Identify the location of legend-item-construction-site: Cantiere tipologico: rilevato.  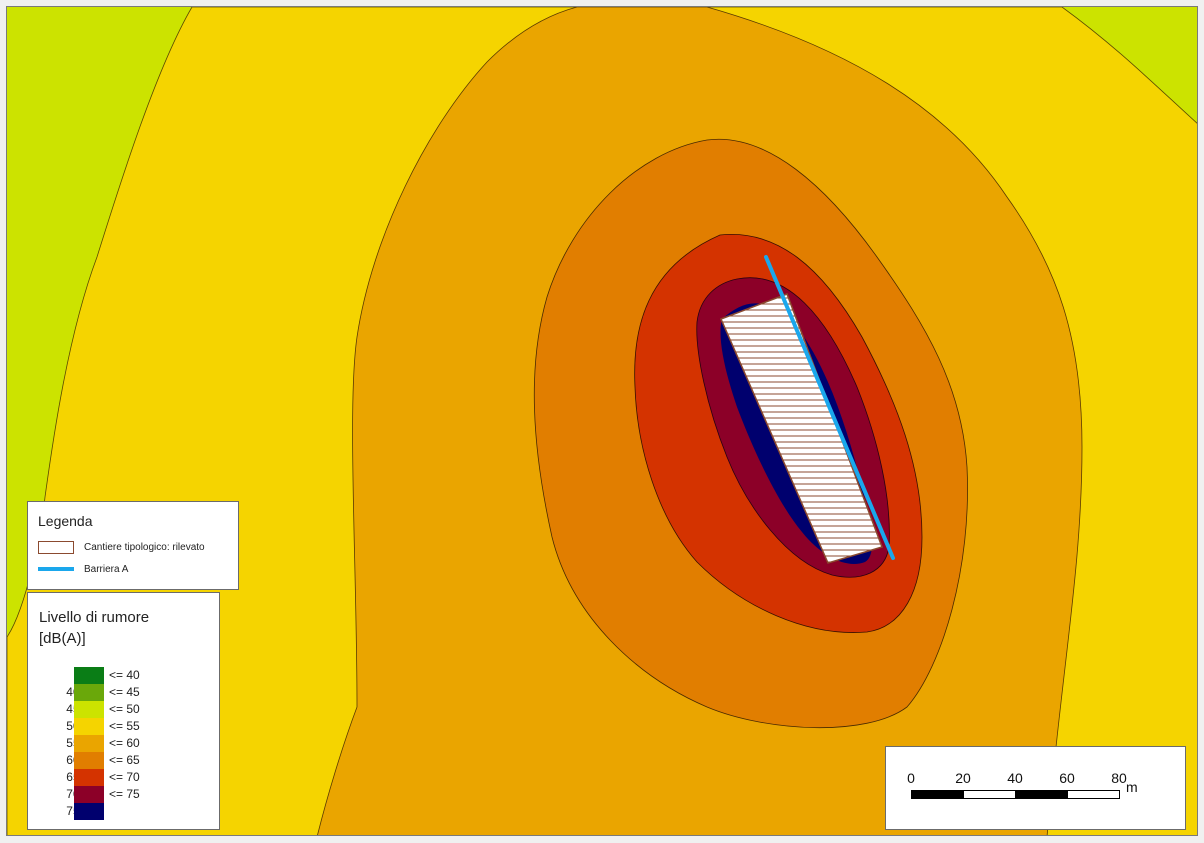
(121, 547).